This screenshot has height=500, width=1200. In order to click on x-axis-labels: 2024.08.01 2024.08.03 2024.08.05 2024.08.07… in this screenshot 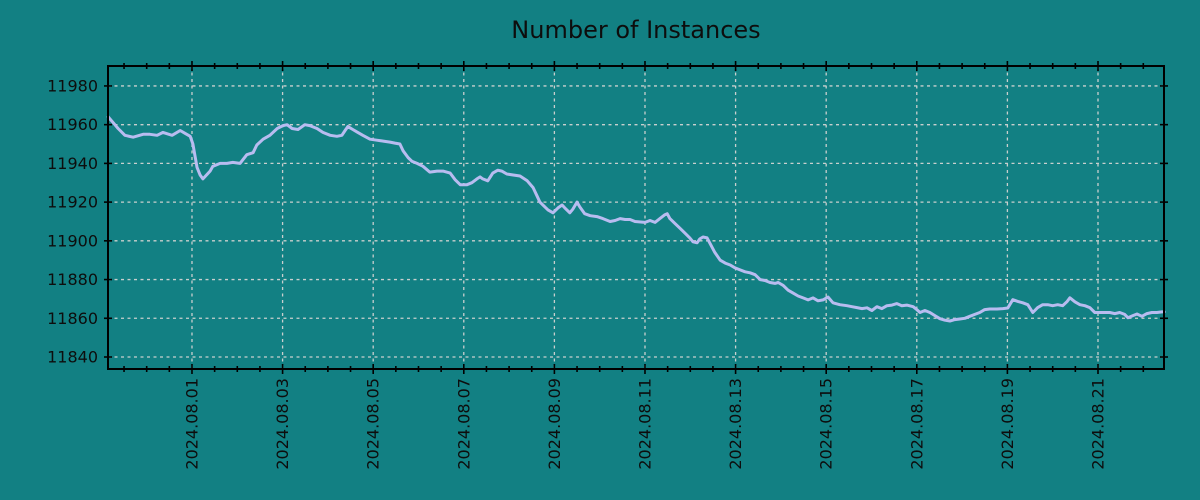, I will do `click(644, 424)`.